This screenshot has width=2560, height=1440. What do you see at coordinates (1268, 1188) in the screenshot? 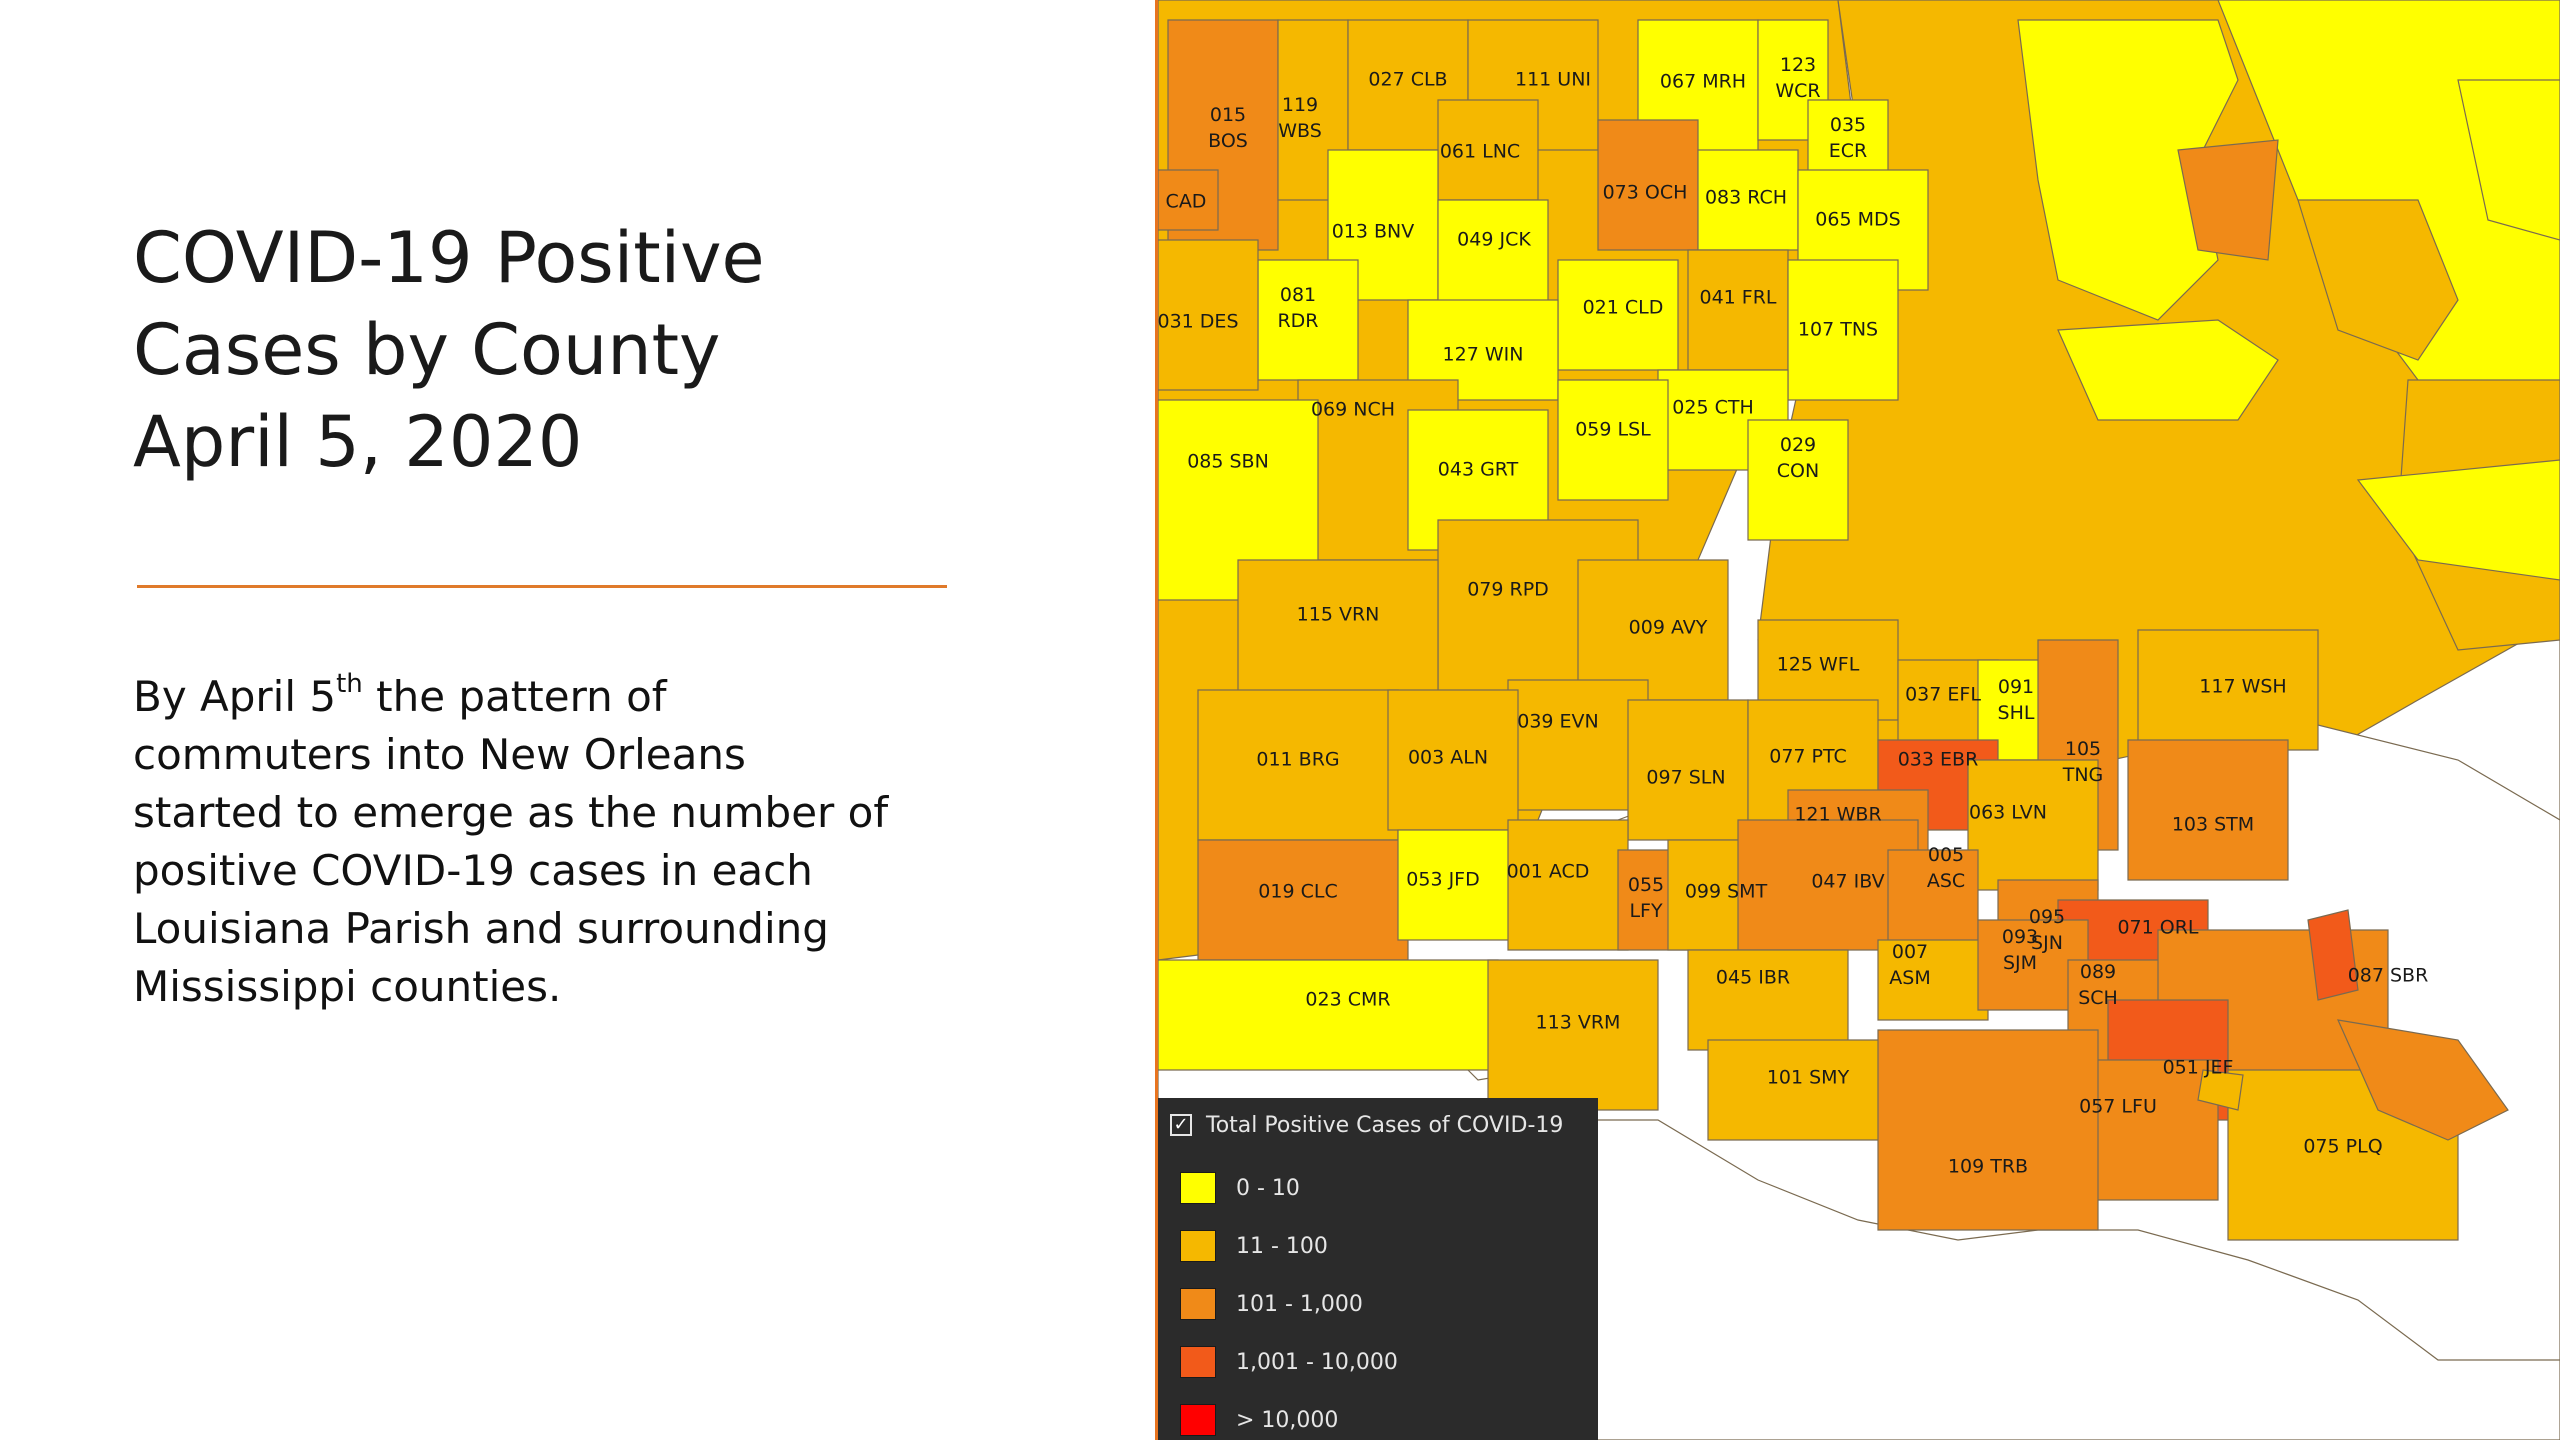
I see `legend-label: 0 - 10` at bounding box center [1268, 1188].